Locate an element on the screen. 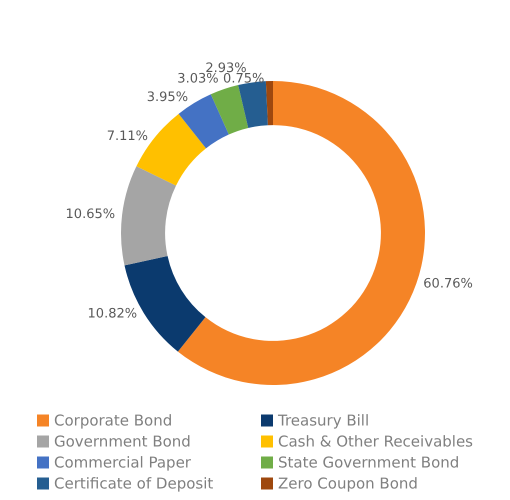 This screenshot has width=510, height=500. legend-label: State Government Bond is located at coordinates (369, 463).